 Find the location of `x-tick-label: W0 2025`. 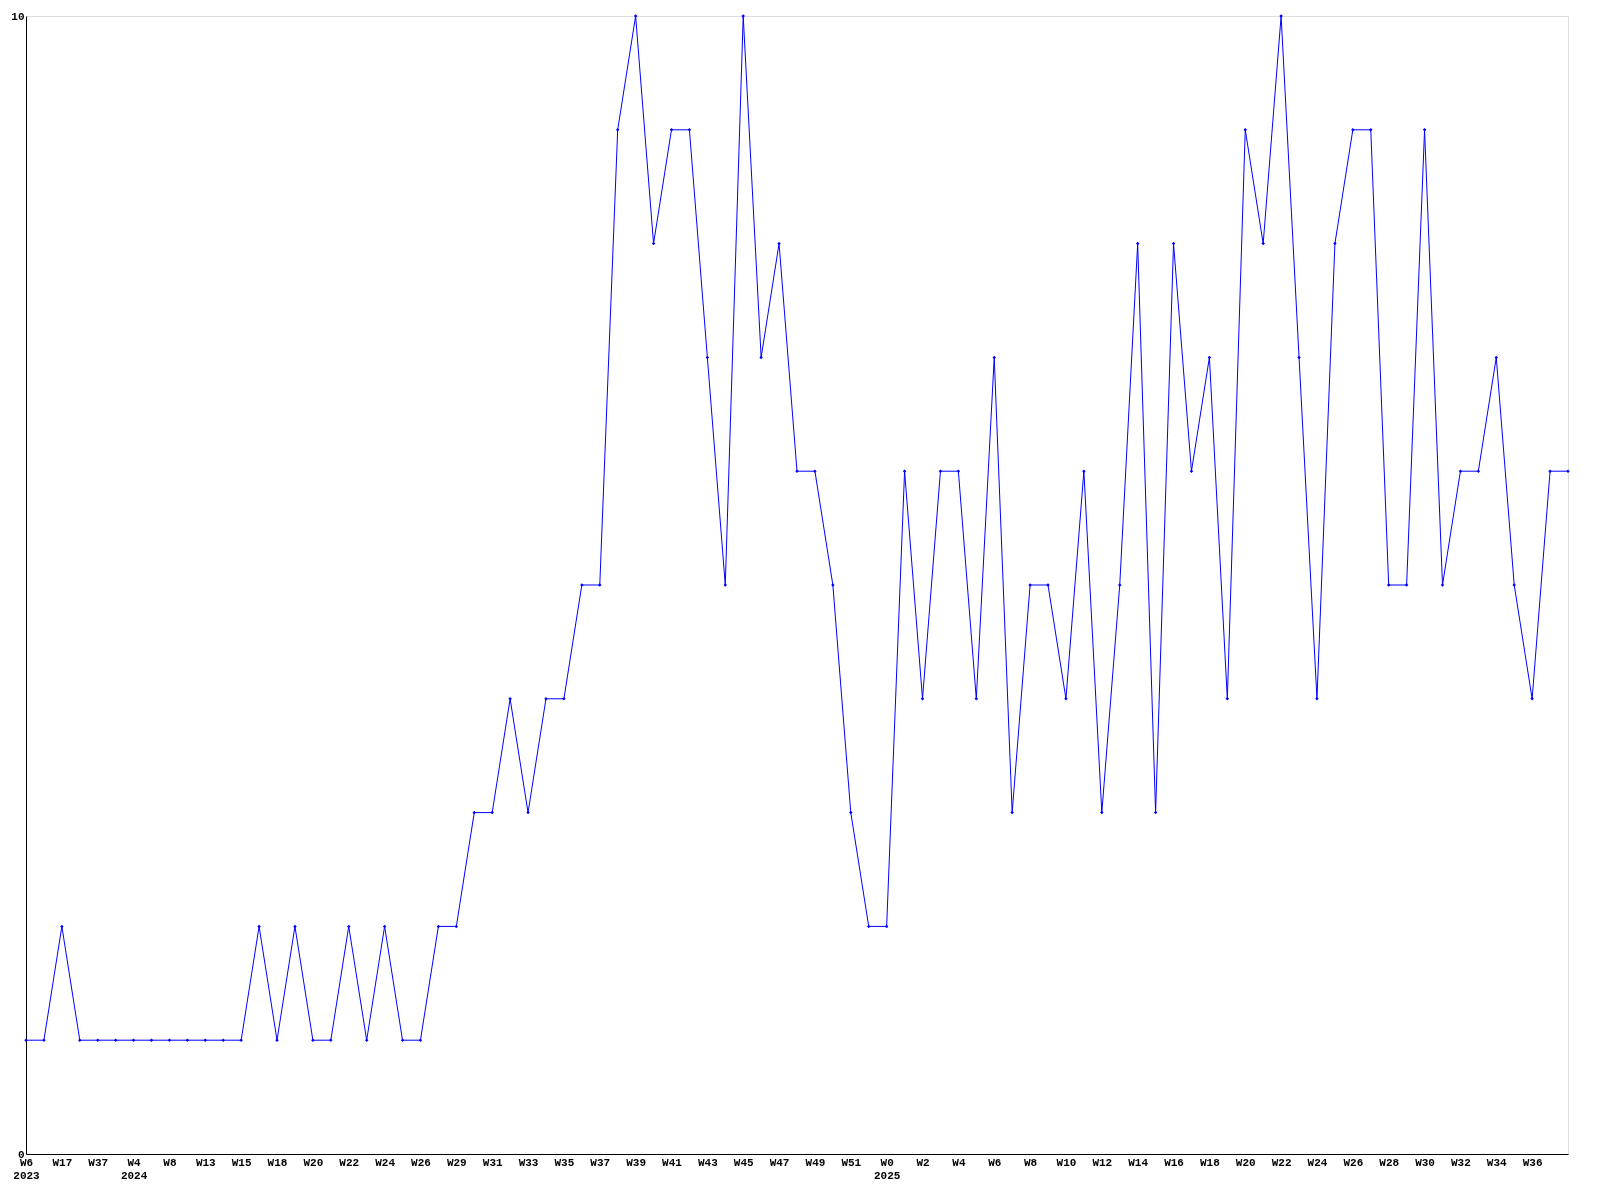

x-tick-label: W0 2025 is located at coordinates (887, 1169).